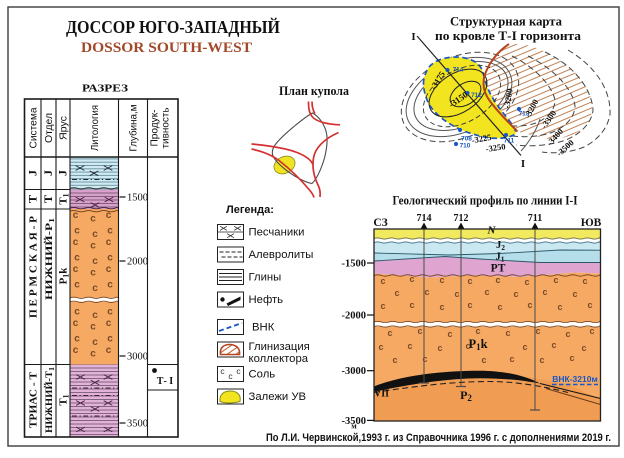 The image size is (624, 458). I want to click on svg-text: План купола, so click(314, 91).